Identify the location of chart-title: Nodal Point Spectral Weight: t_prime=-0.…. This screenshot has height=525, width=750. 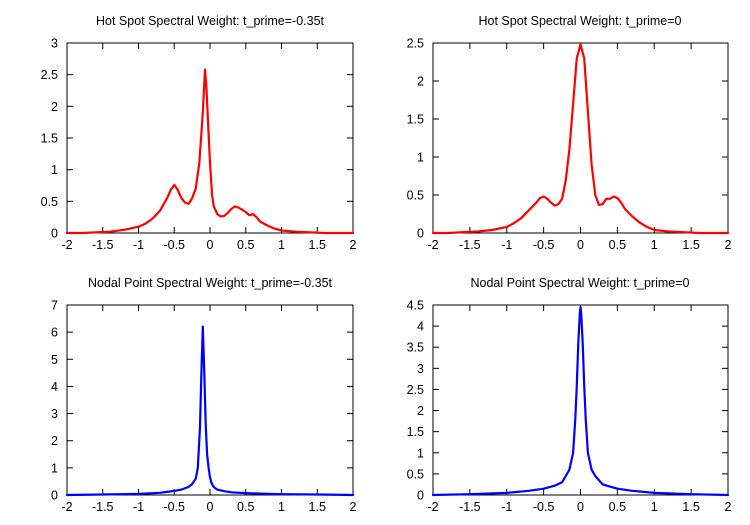
(210, 283).